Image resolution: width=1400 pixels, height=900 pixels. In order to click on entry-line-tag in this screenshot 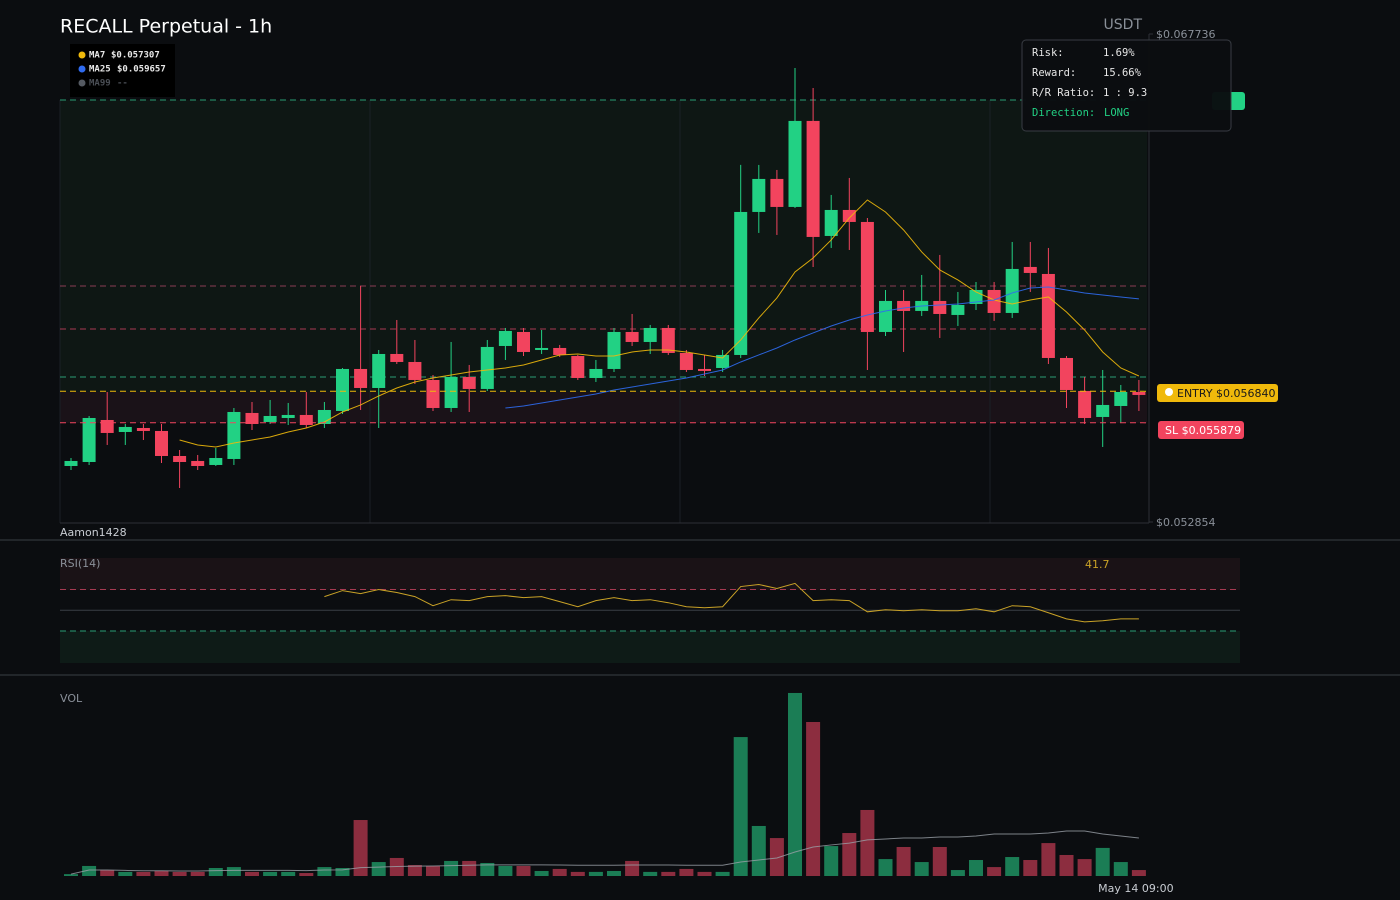, I will do `click(1217, 393)`.